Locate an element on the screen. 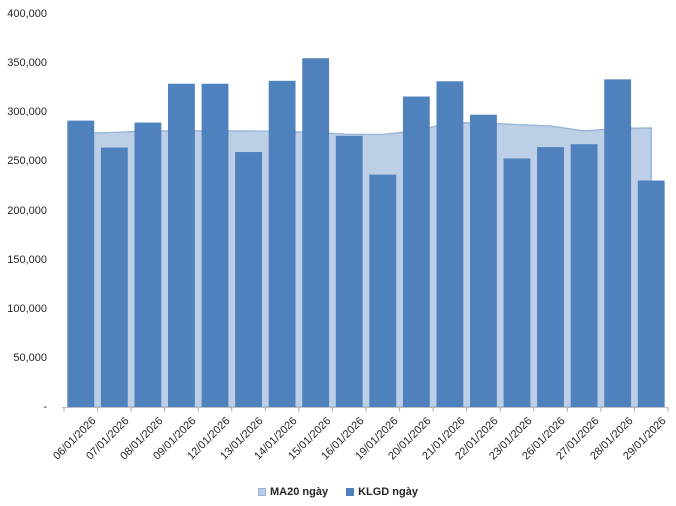 The image size is (676, 506). y-axis-label: 150,000 is located at coordinates (27, 259).